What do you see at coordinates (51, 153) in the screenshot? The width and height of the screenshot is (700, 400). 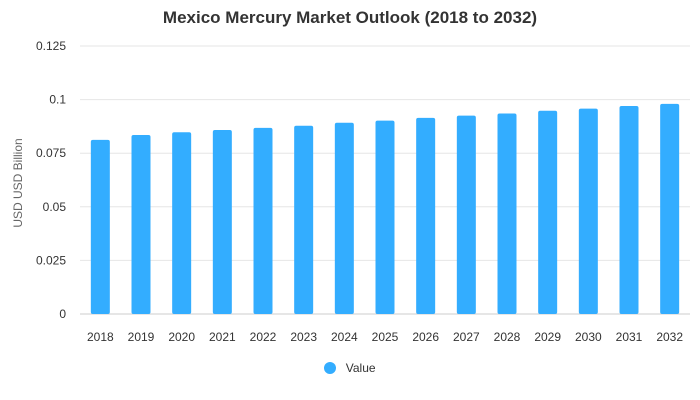 I see `y-tick-label: 0.075` at bounding box center [51, 153].